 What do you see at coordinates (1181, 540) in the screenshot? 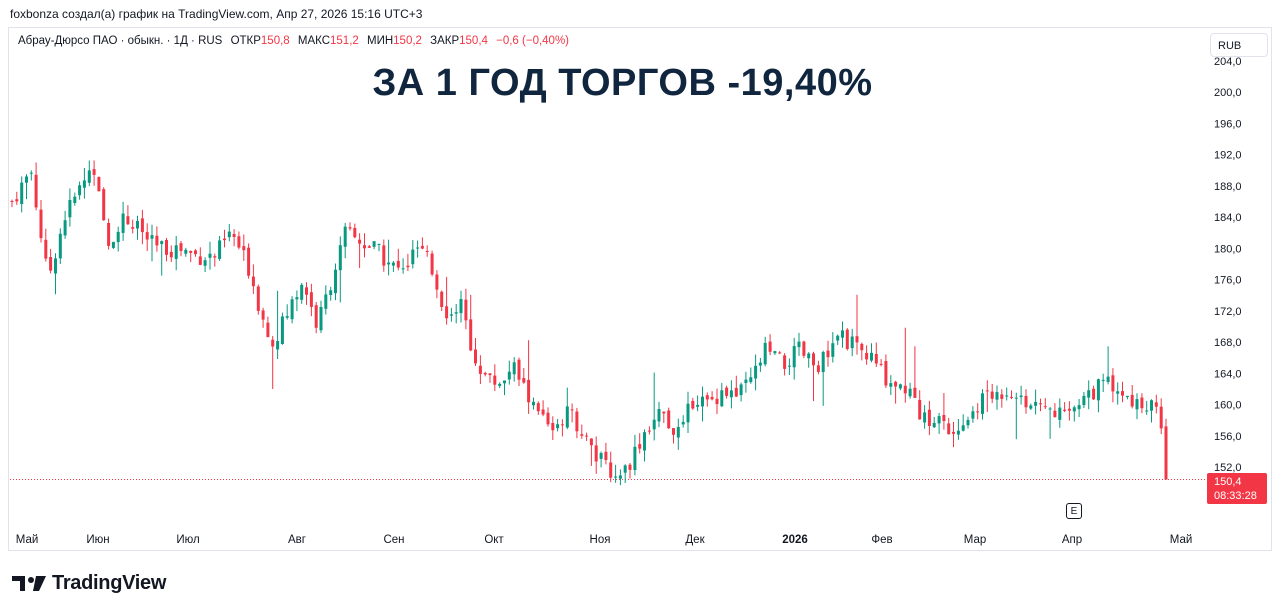
I see `x-tick-label: Май` at bounding box center [1181, 540].